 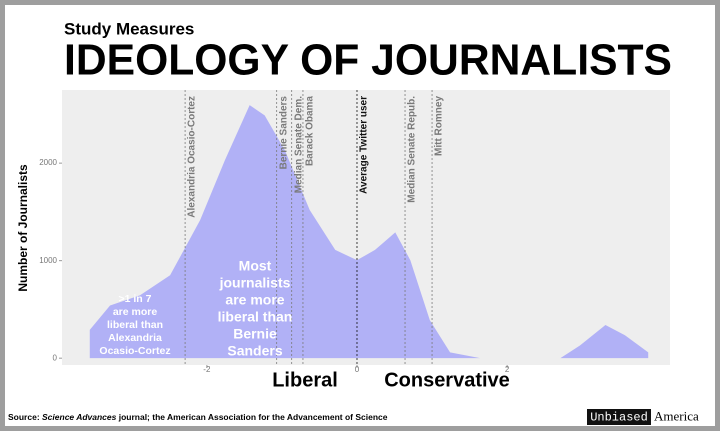 I want to click on source-part: Source:, so click(x=25, y=417).